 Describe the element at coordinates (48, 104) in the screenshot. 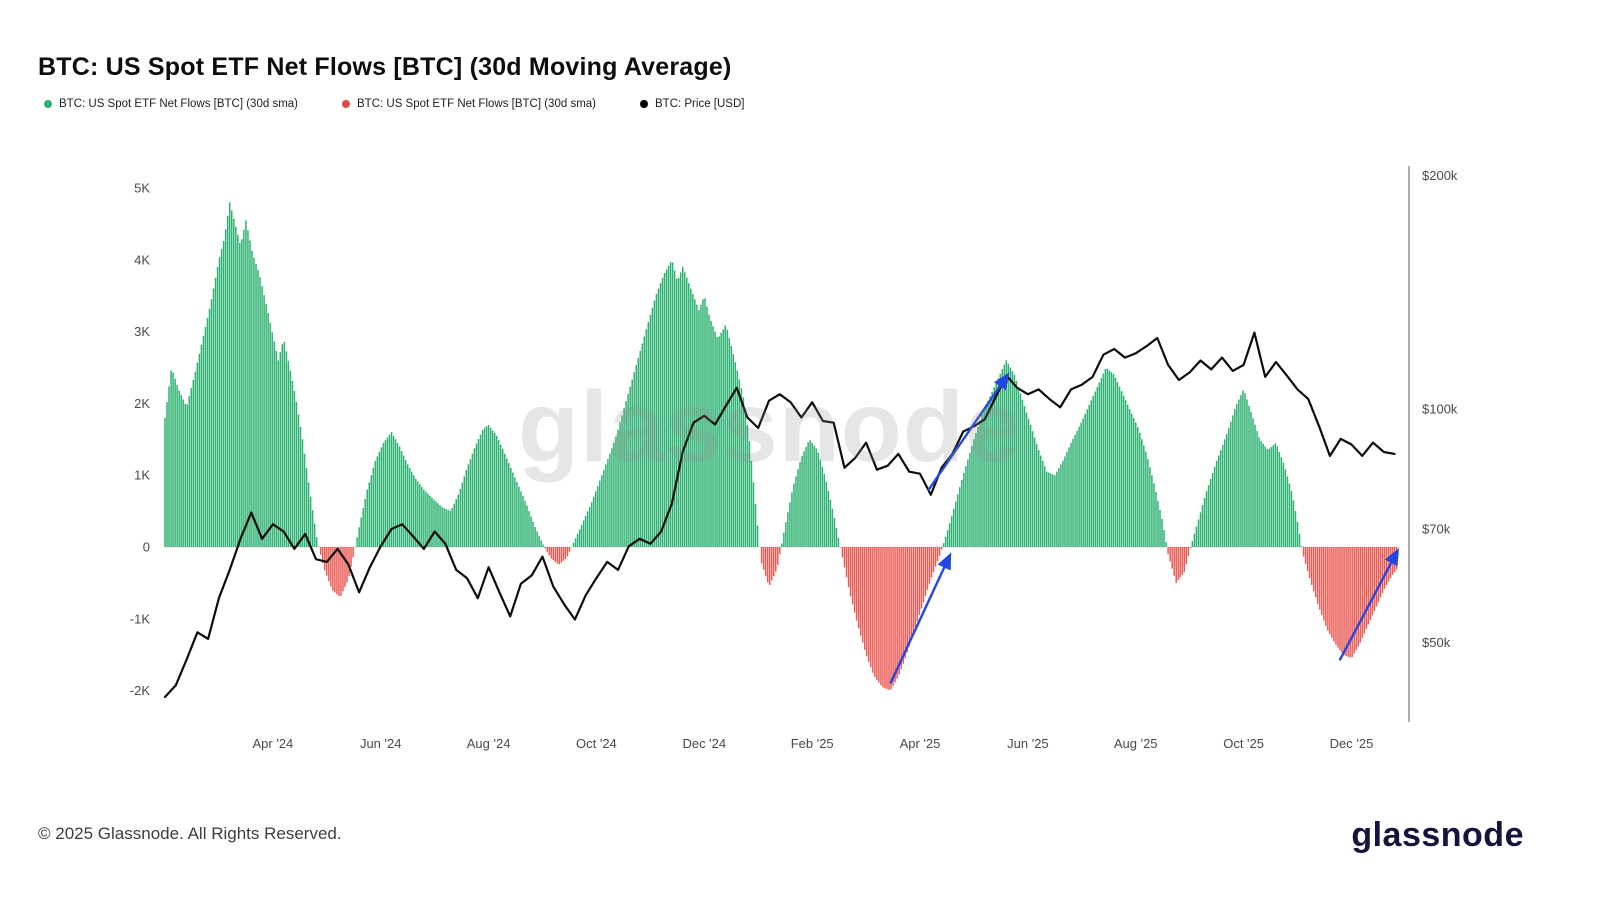

I see `legend-dot-green-icon` at that location.